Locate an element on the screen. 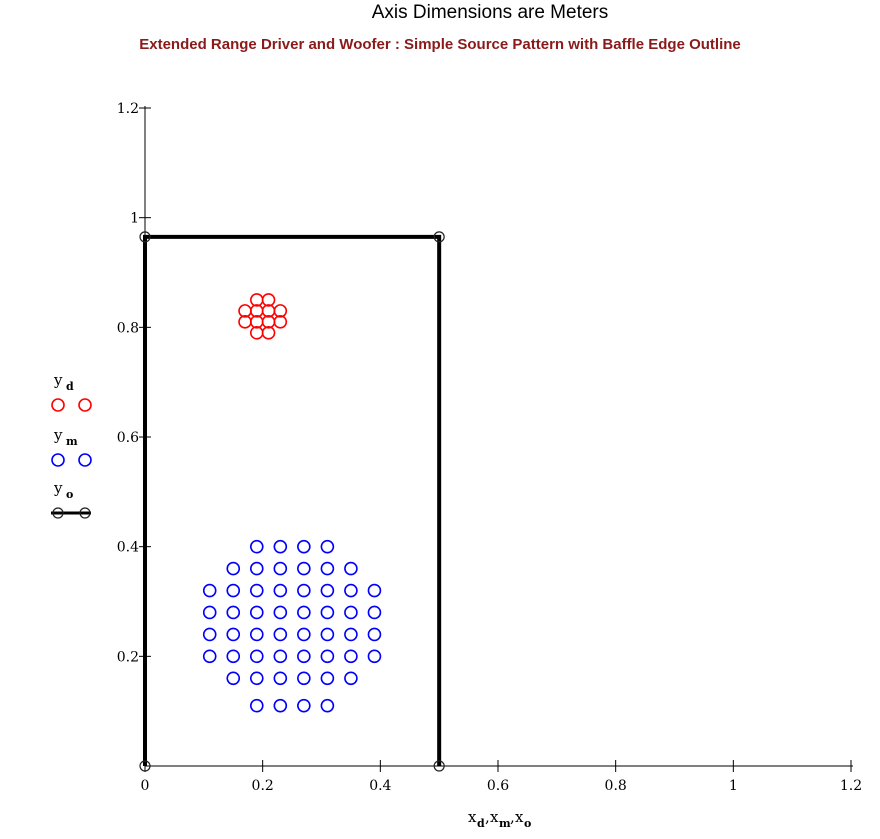 The height and width of the screenshot is (839, 880). y-tick-label: 0.6 is located at coordinates (128, 438).